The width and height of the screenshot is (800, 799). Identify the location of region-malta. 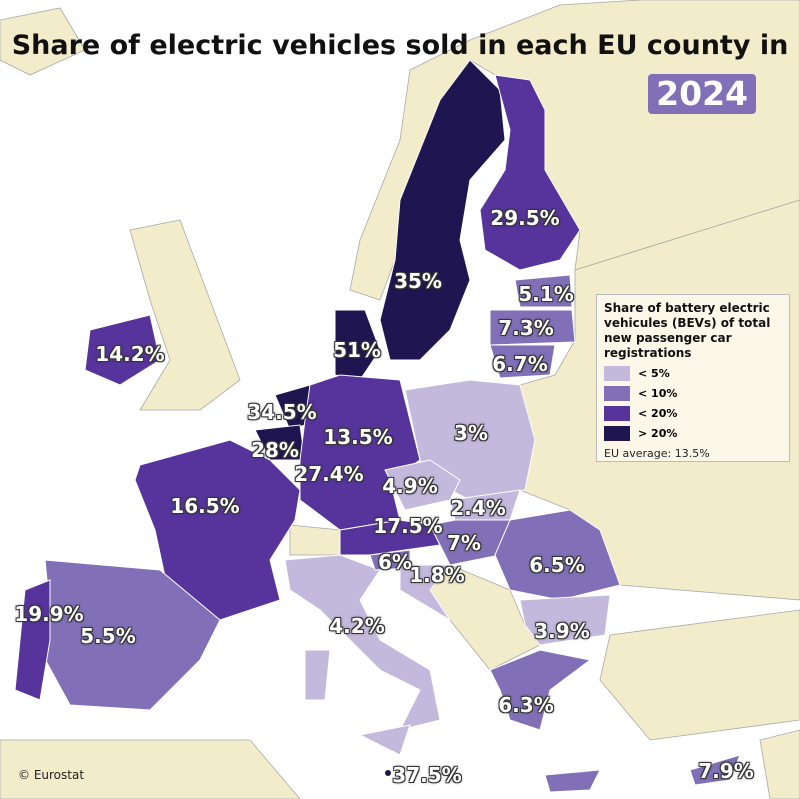
(388, 773).